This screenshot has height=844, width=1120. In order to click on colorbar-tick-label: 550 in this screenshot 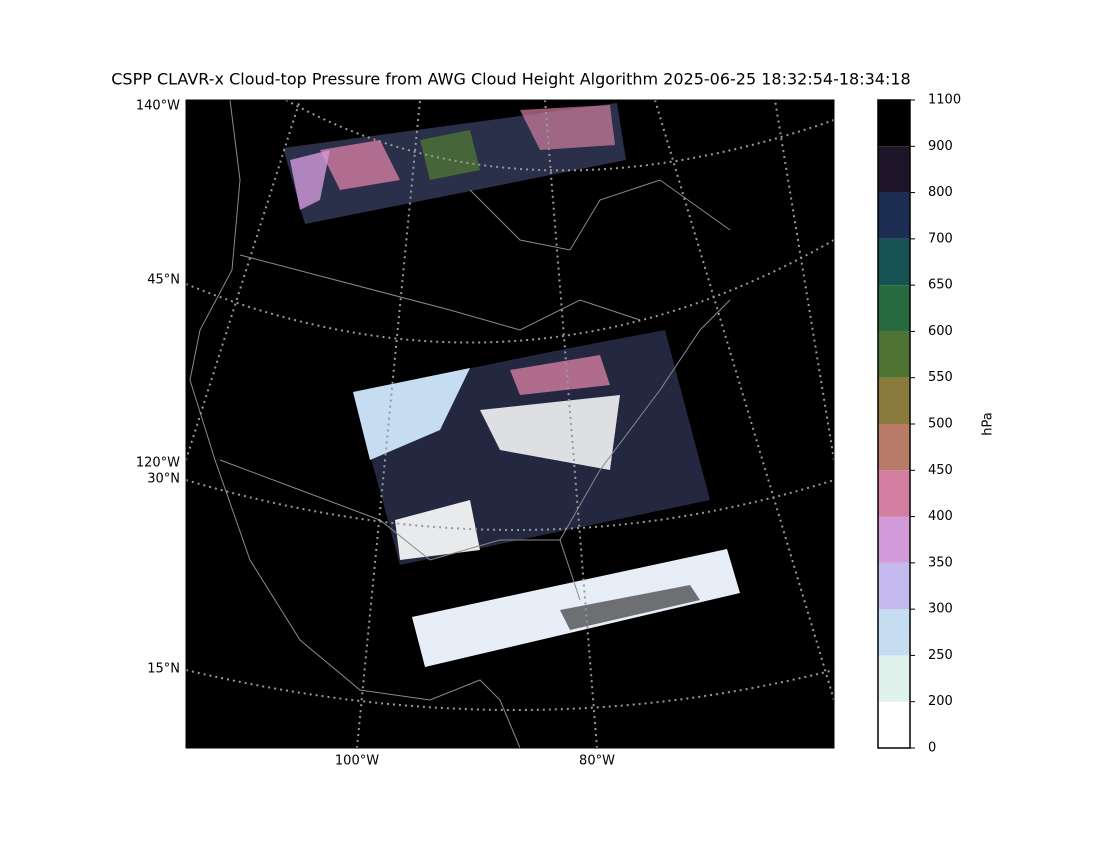, I will do `click(940, 377)`.